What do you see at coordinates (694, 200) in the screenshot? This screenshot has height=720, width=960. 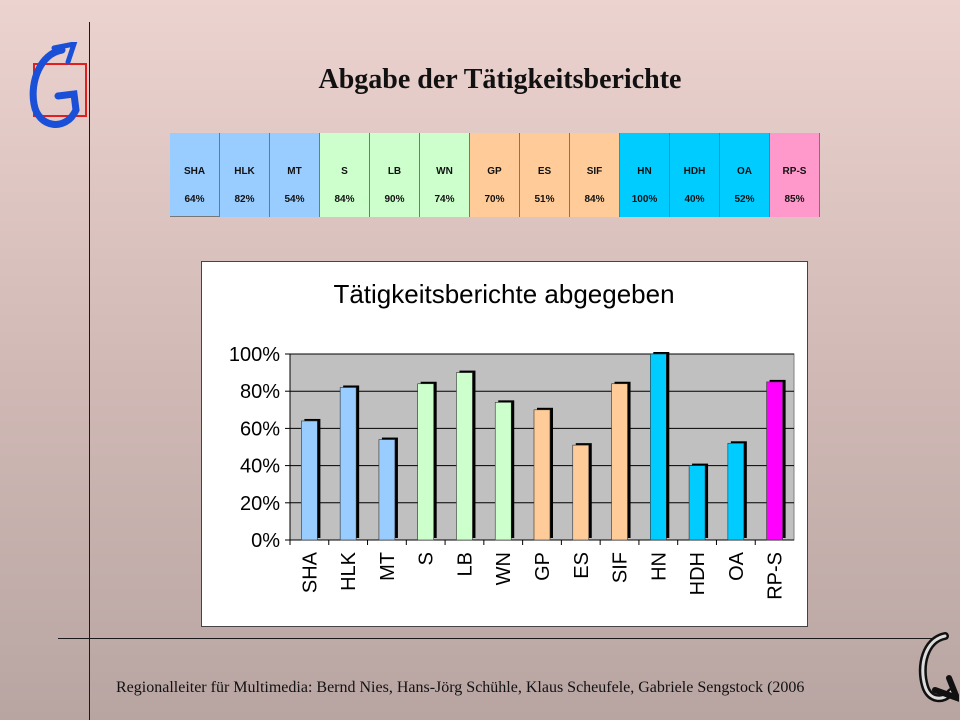 I see `table-value-cell: 40%` at bounding box center [694, 200].